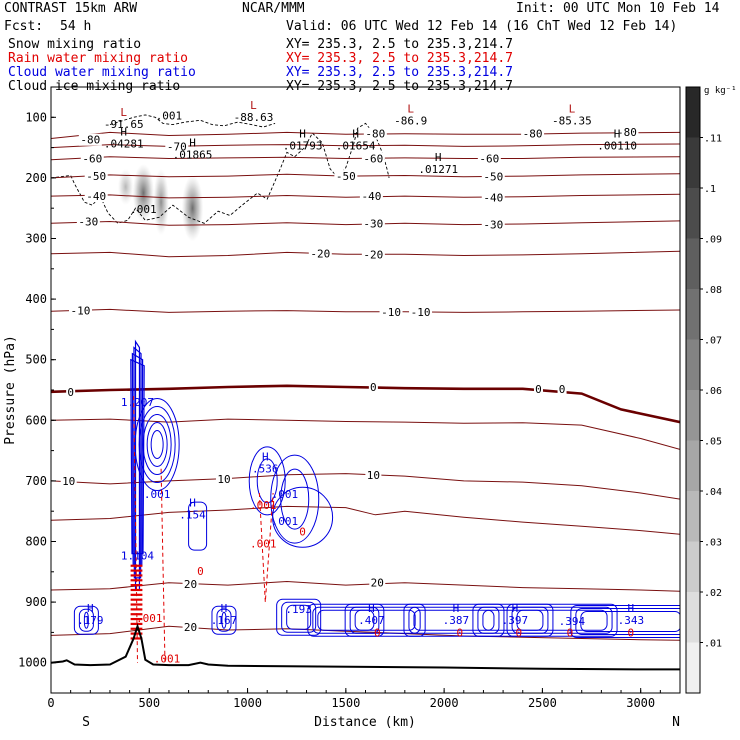 Image resolution: width=740 pixels, height=740 pixels. What do you see at coordinates (137, 402) in the screenshot?
I see `cloud-water-label: 1.207` at bounding box center [137, 402].